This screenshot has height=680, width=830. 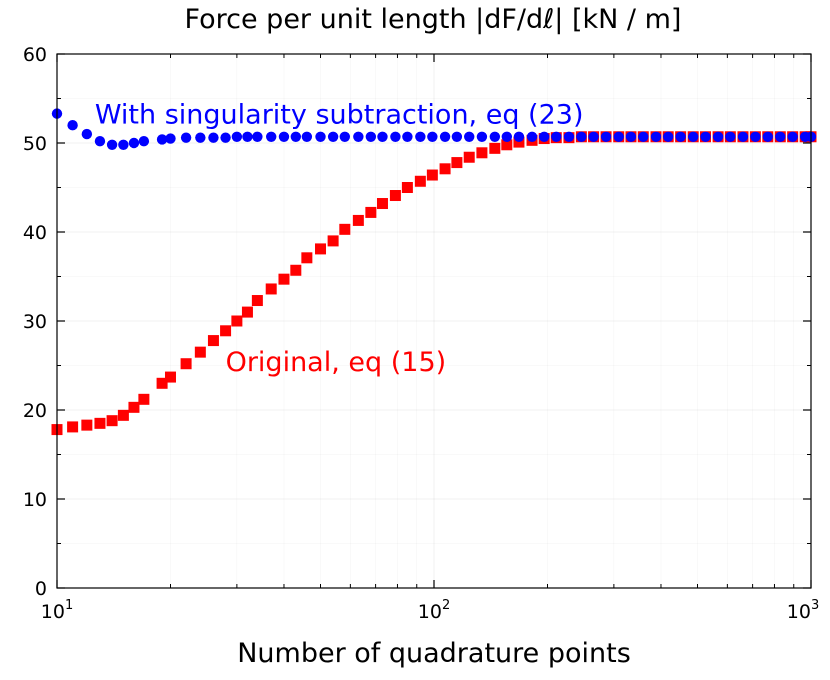 I want to click on y-tick-label: 20, so click(x=35, y=411).